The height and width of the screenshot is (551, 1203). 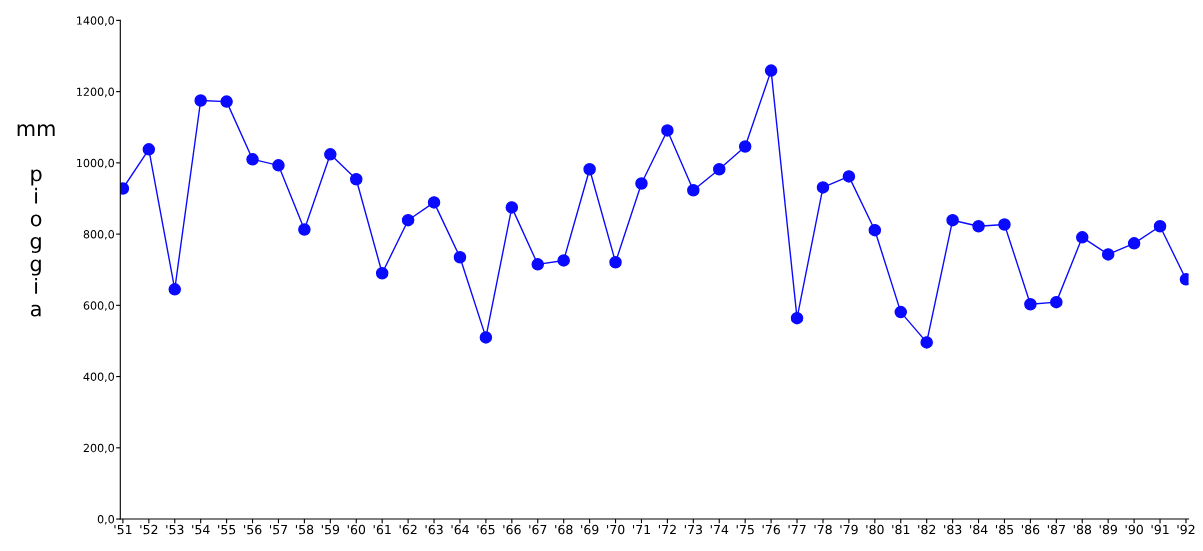 I want to click on y-tick-label: 1200,0, so click(x=96, y=92).